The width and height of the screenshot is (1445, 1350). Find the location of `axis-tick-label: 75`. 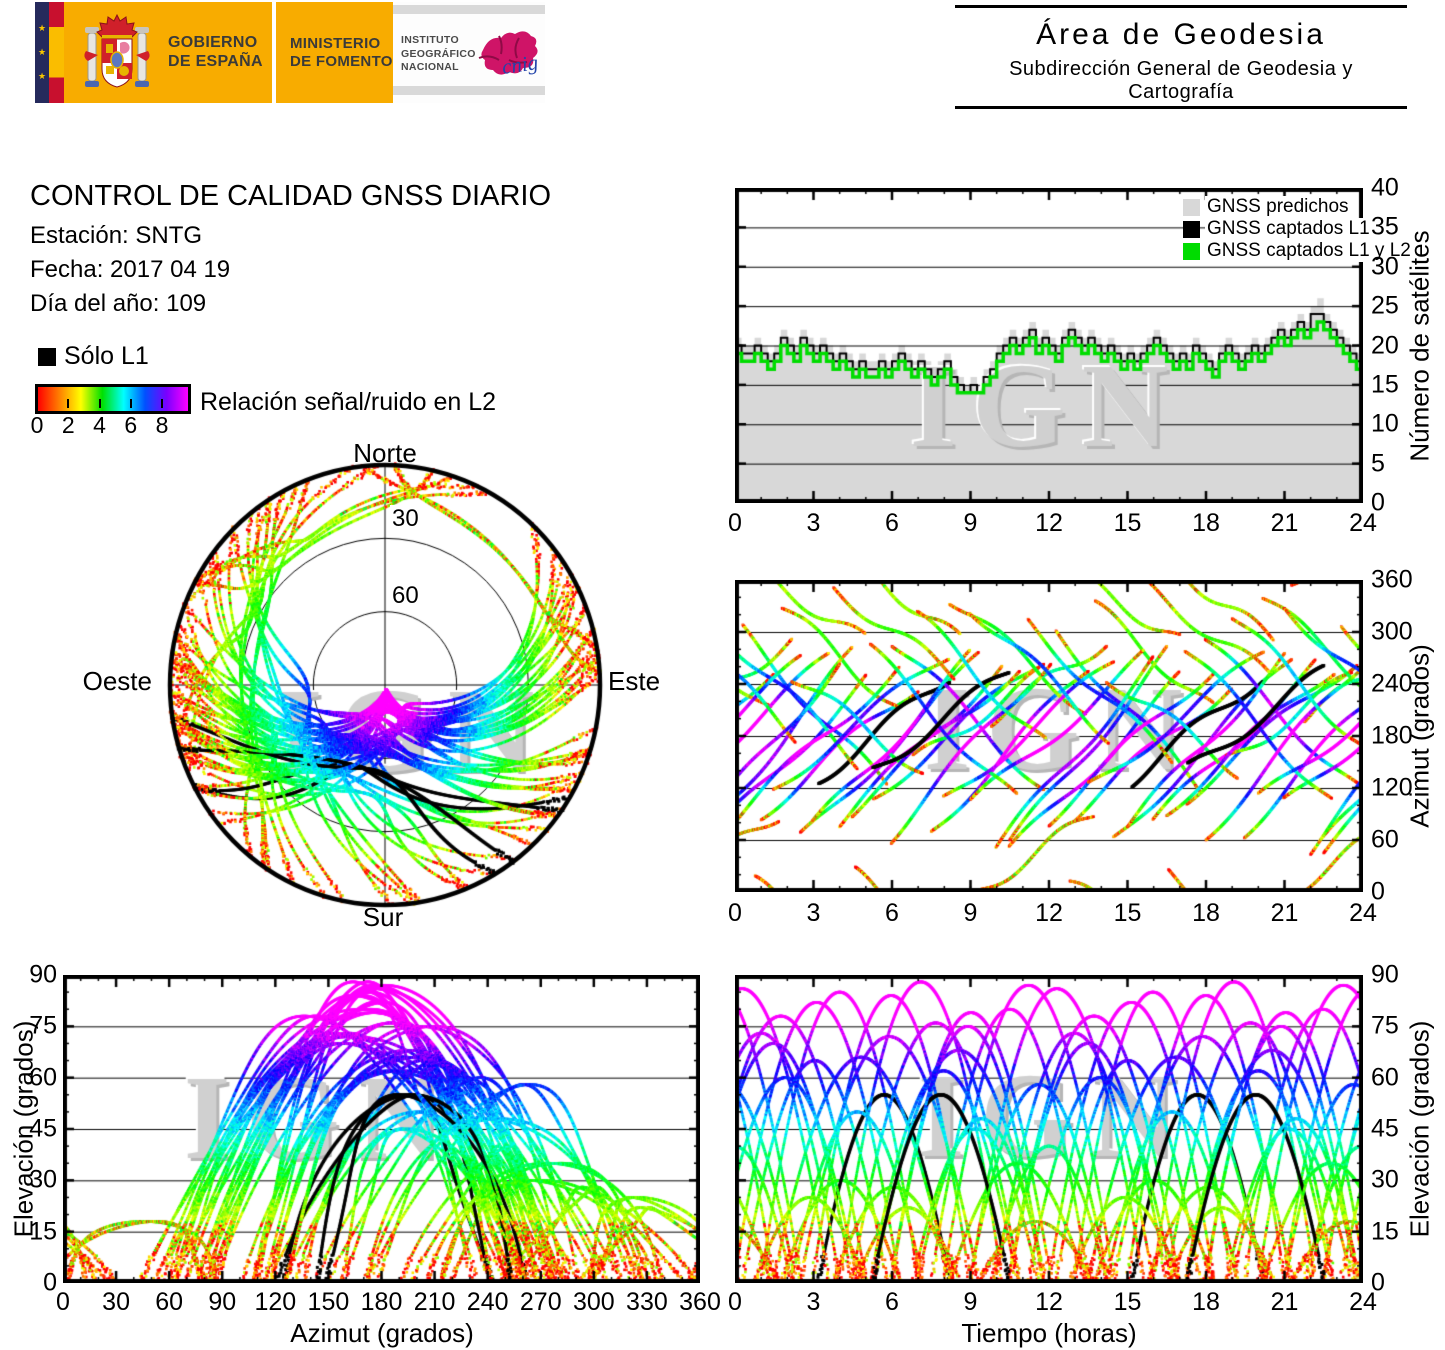

axis-tick-label: 75 is located at coordinates (43, 1025).